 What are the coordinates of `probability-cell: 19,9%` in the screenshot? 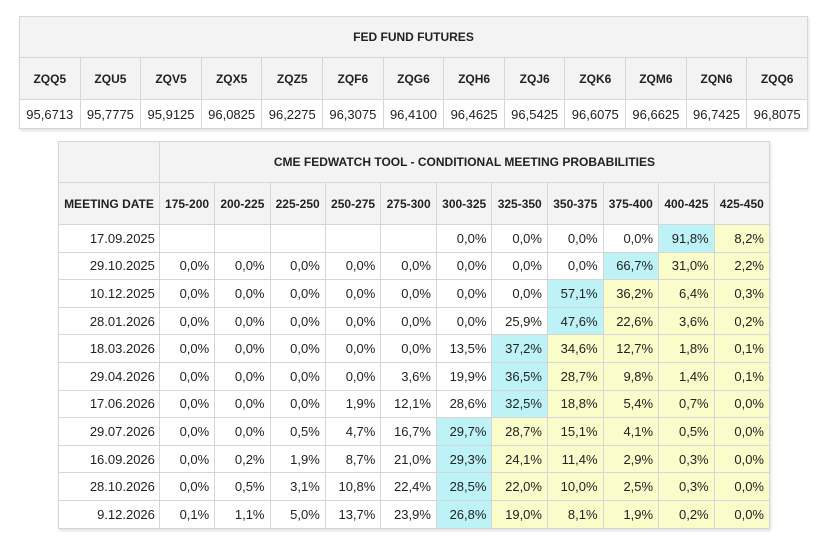 It's located at (464, 376).